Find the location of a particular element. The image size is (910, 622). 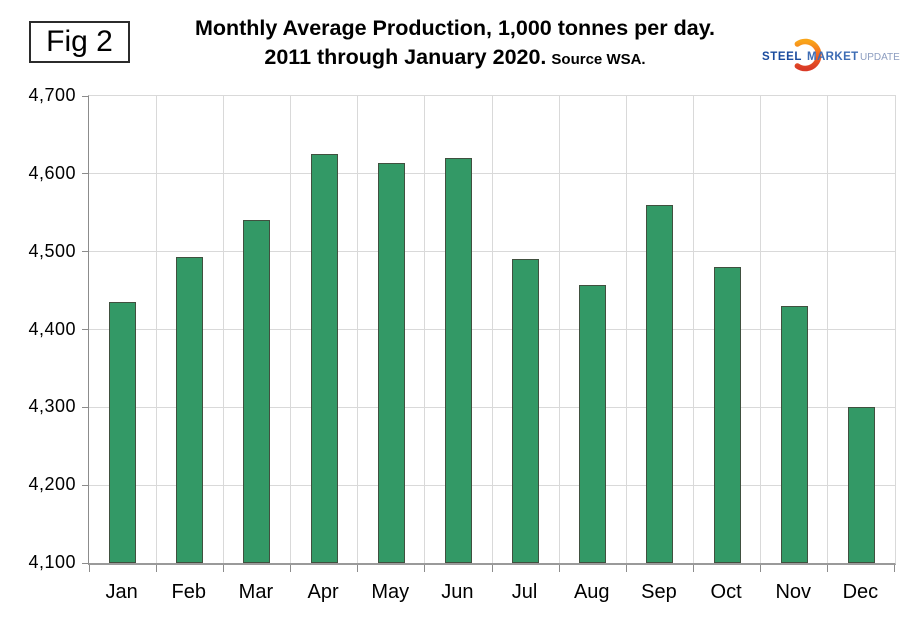

x-tick-label-jan: Jan is located at coordinates (121, 592).